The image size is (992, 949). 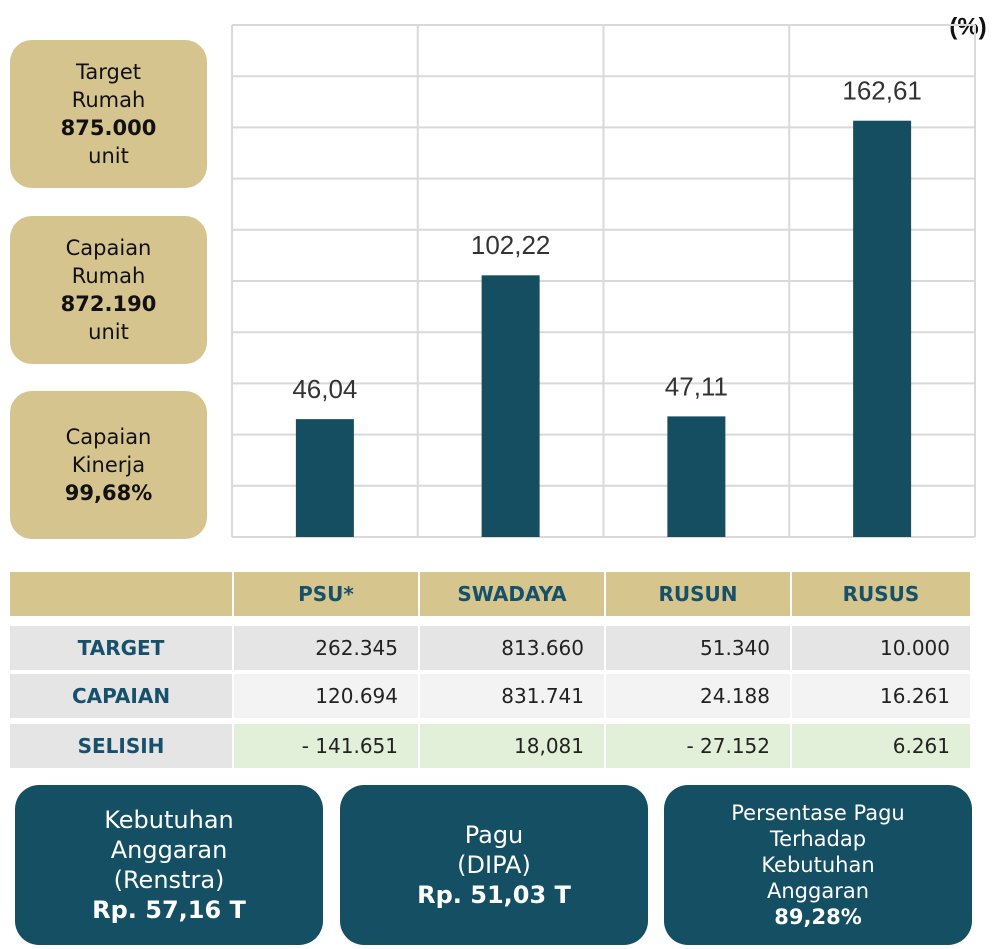 What do you see at coordinates (698, 648) in the screenshot?
I see `table-cell: 51.340` at bounding box center [698, 648].